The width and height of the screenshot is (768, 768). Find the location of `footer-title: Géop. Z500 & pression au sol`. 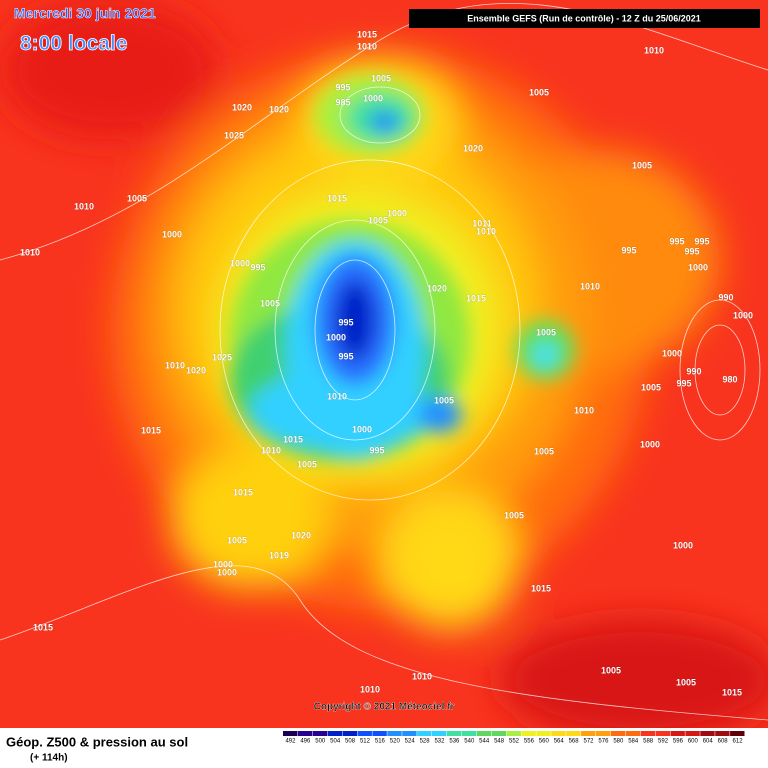

footer-title: Géop. Z500 & pression au sol is located at coordinates (97, 741).